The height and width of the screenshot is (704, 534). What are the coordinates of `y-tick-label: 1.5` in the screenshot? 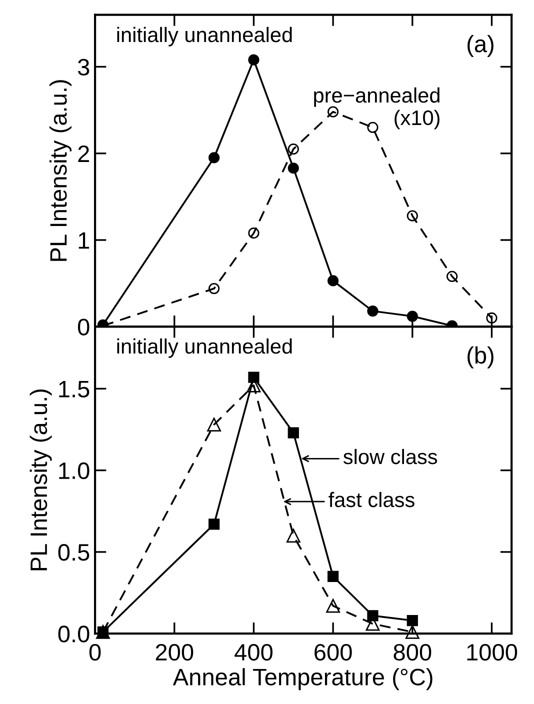 It's located at (74, 389).